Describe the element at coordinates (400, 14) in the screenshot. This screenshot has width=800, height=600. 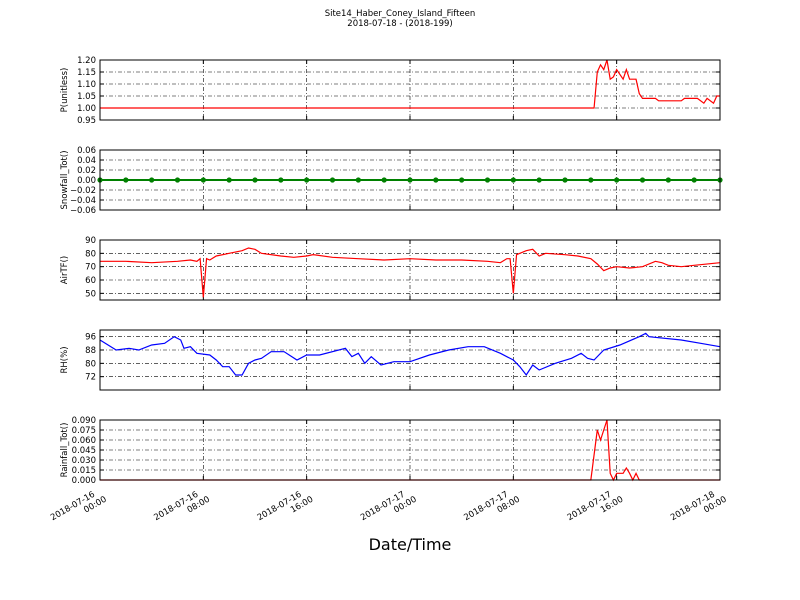
I see `chart-title: Site14_Haber_Coney_Island_Fifteen` at that location.